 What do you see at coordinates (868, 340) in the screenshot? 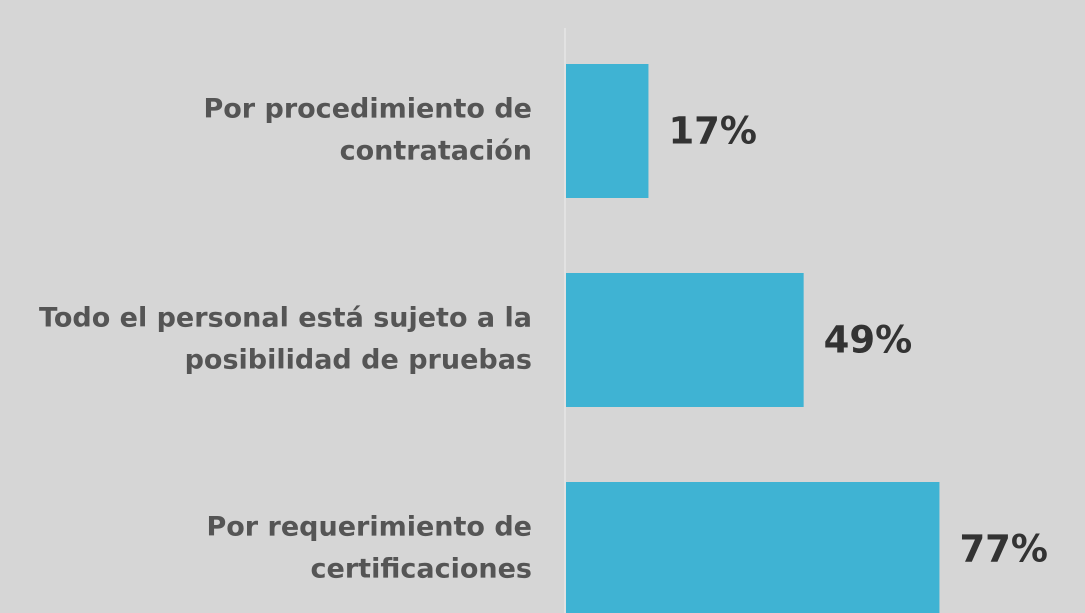
I see `value-label: 49%` at bounding box center [868, 340].